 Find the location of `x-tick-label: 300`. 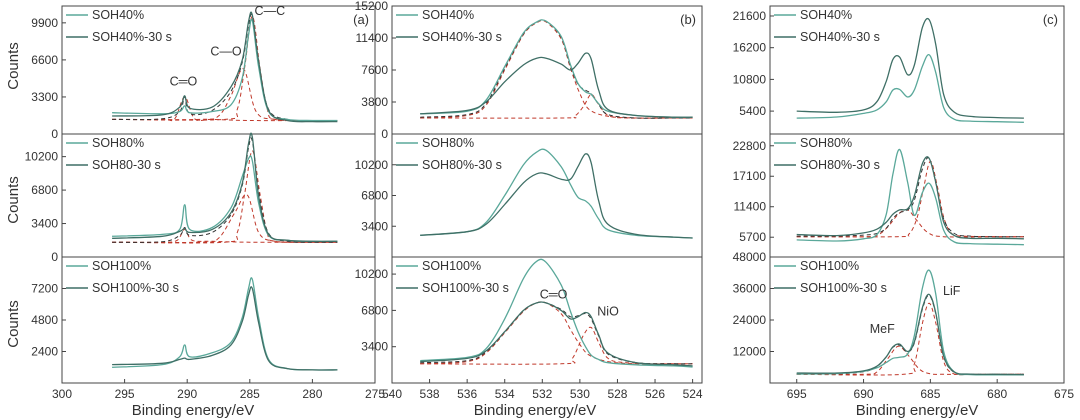

x-tick-label: 300 is located at coordinates (62, 394).